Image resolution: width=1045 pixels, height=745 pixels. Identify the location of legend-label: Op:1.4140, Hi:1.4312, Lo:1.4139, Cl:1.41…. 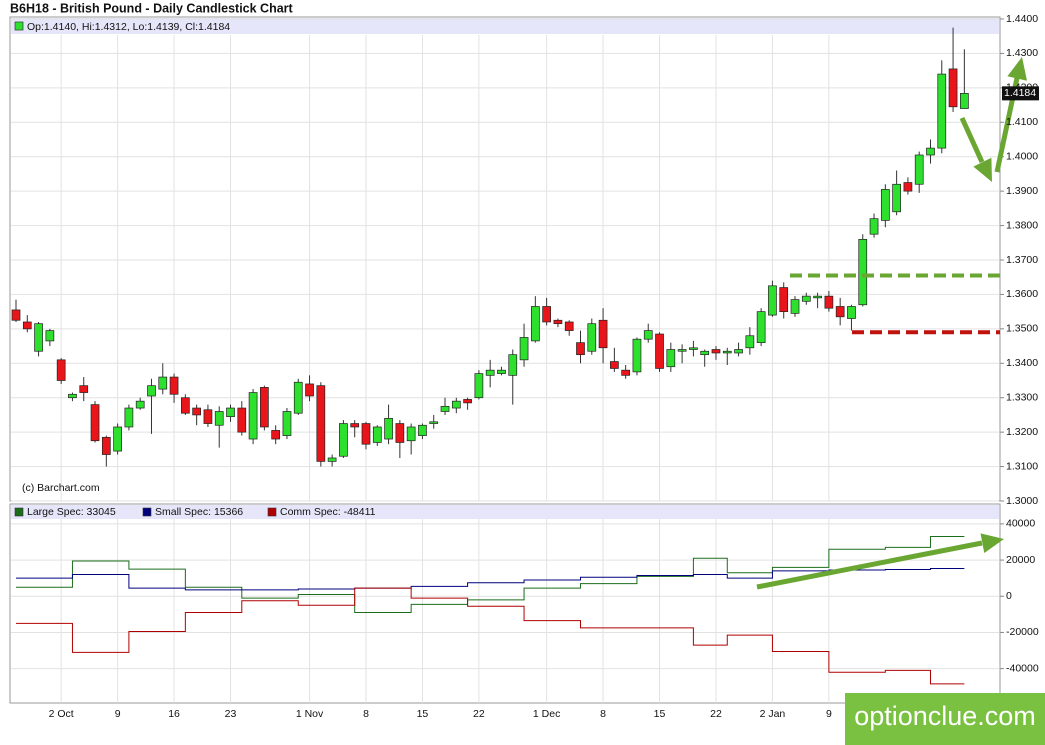
(128, 27).